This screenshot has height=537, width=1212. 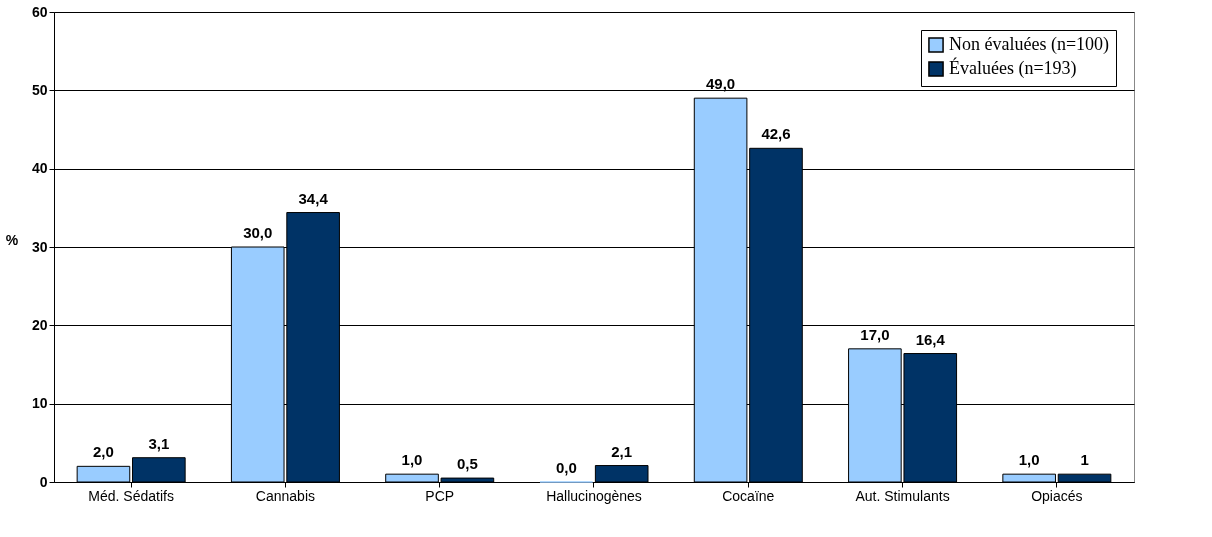 I want to click on y-axis-title: %, so click(x=12, y=239).